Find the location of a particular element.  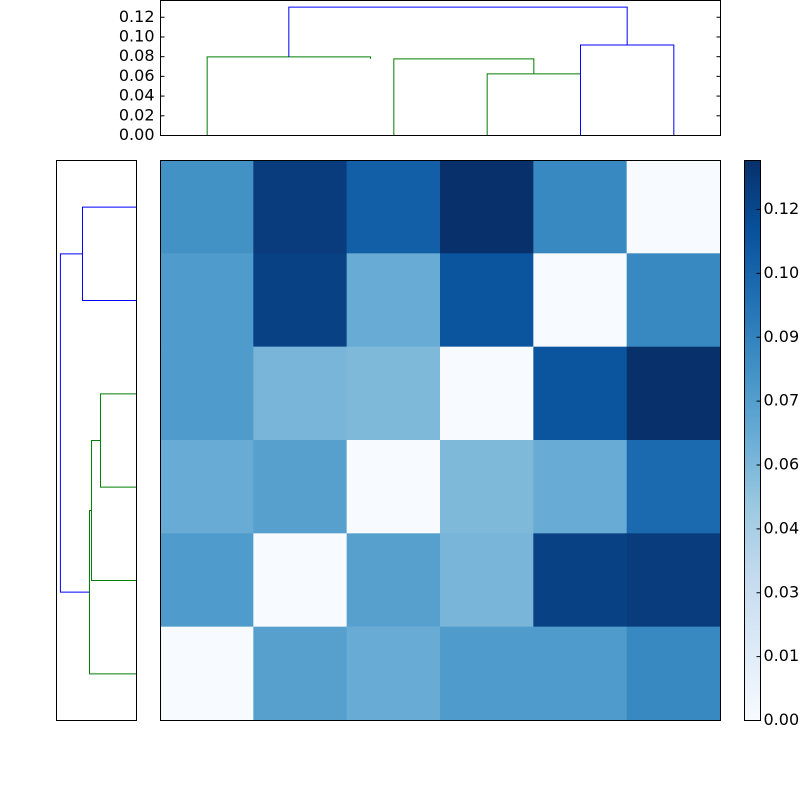

y-tick-label: 0.10 is located at coordinates (137, 35).